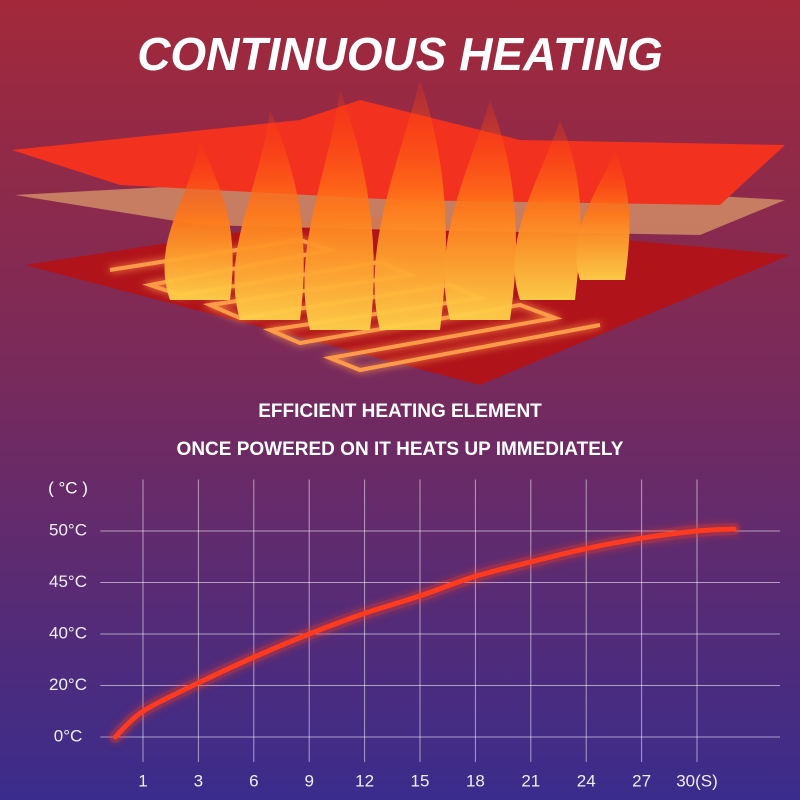 Image resolution: width=800 pixels, height=800 pixels. What do you see at coordinates (68, 684) in the screenshot?
I see `y-tick-label: 20°C` at bounding box center [68, 684].